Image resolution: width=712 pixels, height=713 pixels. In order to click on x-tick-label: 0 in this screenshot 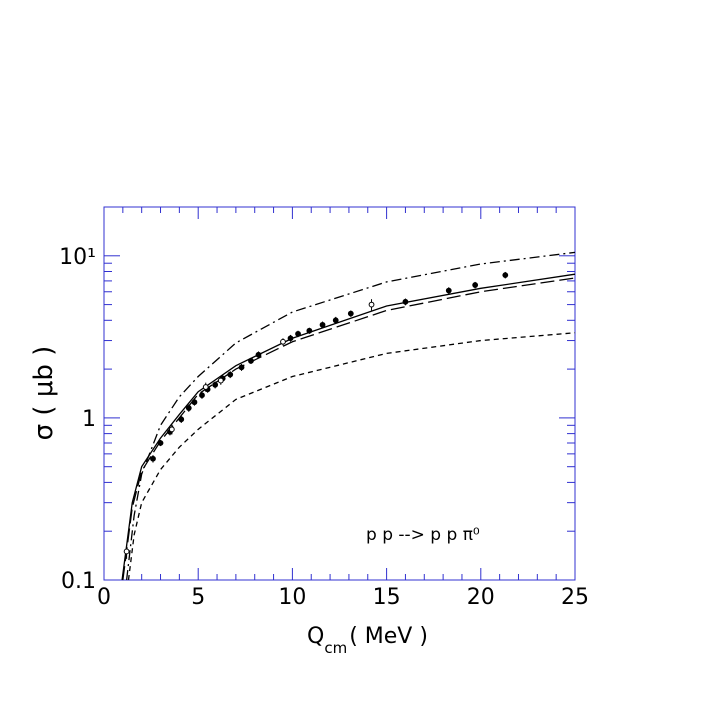, I will do `click(104, 597)`.